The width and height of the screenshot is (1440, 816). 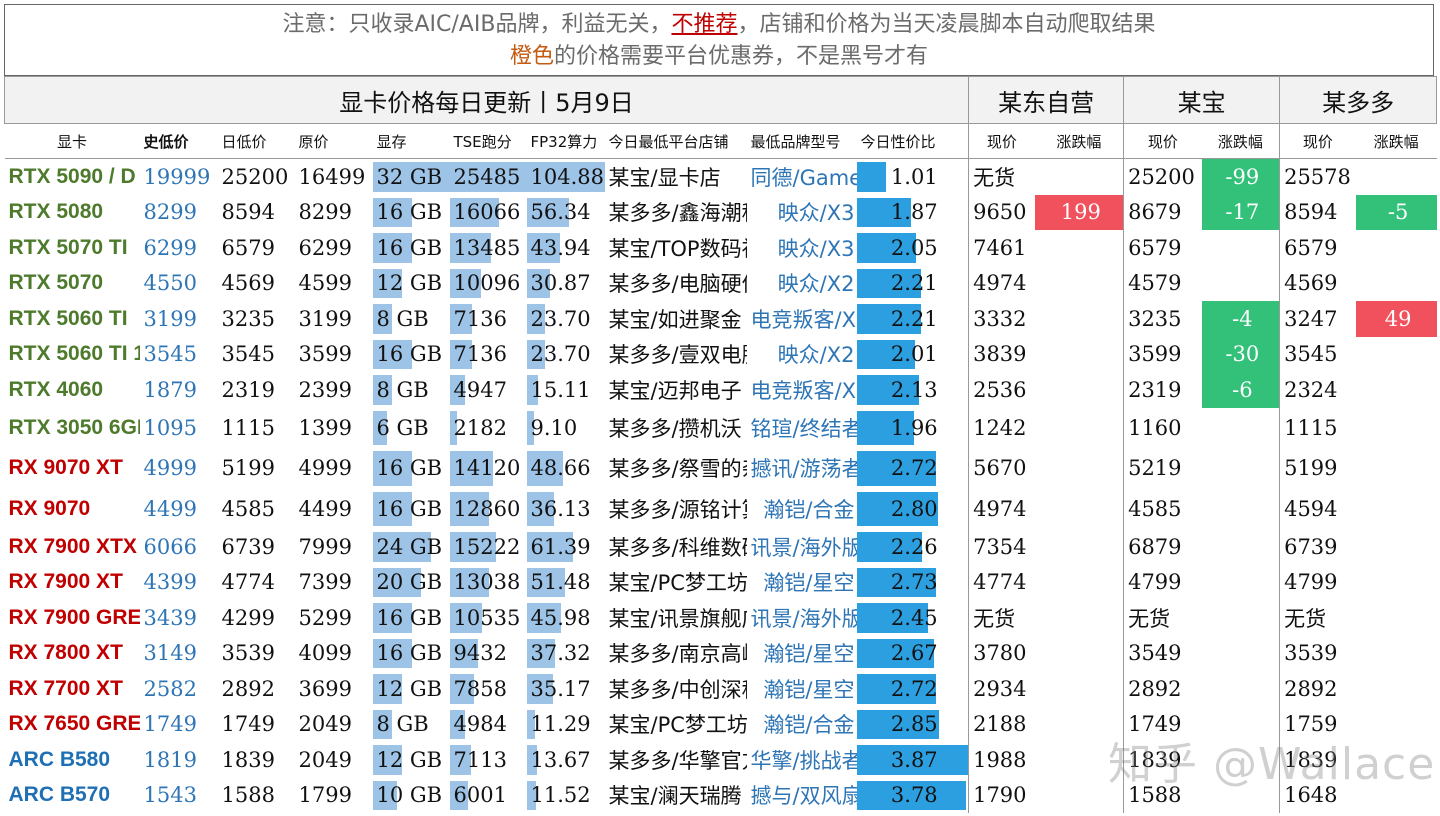 What do you see at coordinates (1079, 212) in the screenshot?
I see `jd-change: 199` at bounding box center [1079, 212].